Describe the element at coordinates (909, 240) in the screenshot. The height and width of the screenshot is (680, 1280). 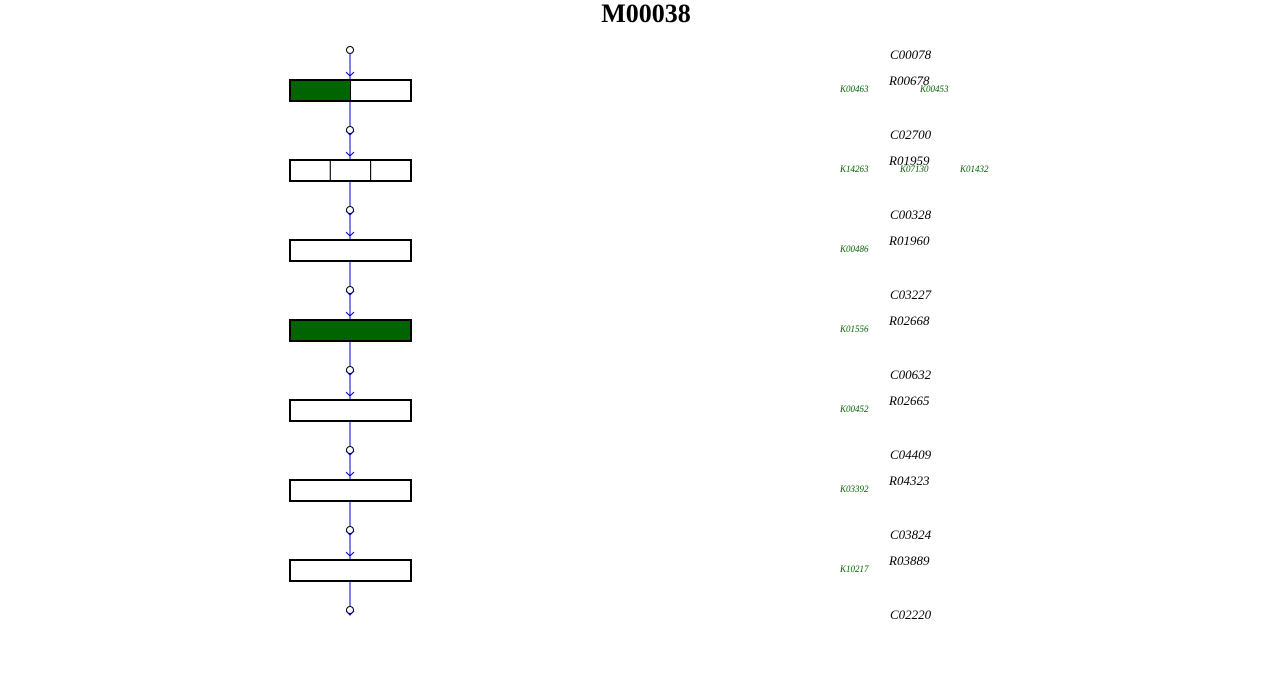
I see `reaction-label: R01960` at that location.